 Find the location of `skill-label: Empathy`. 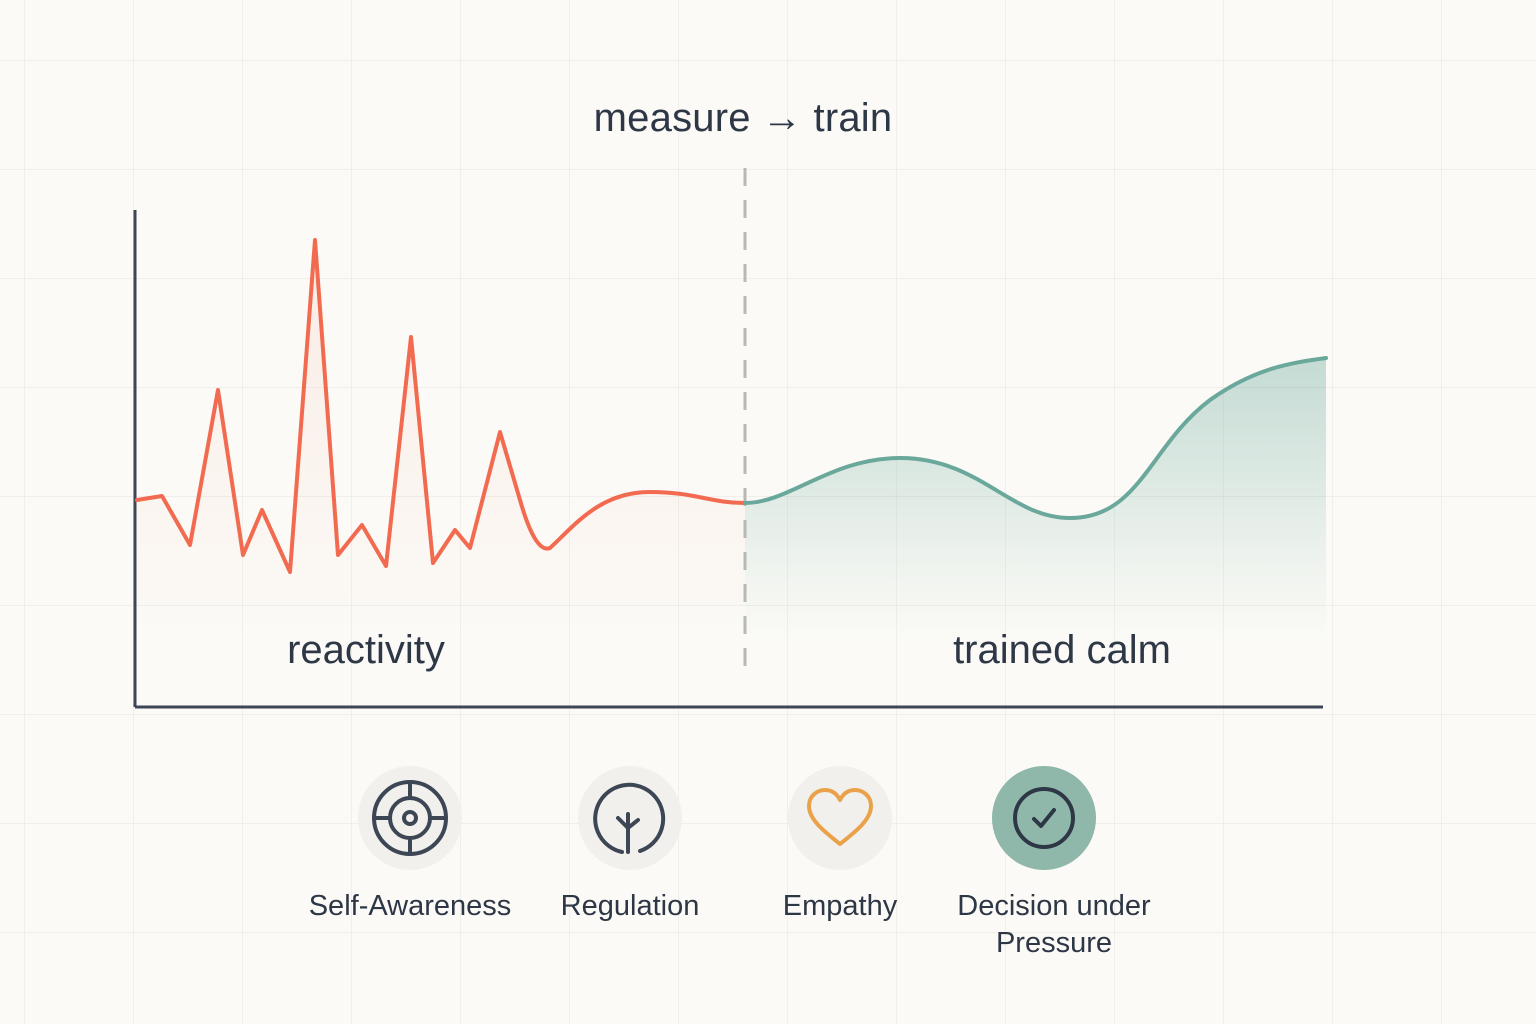

skill-label: Empathy is located at coordinates (840, 906).